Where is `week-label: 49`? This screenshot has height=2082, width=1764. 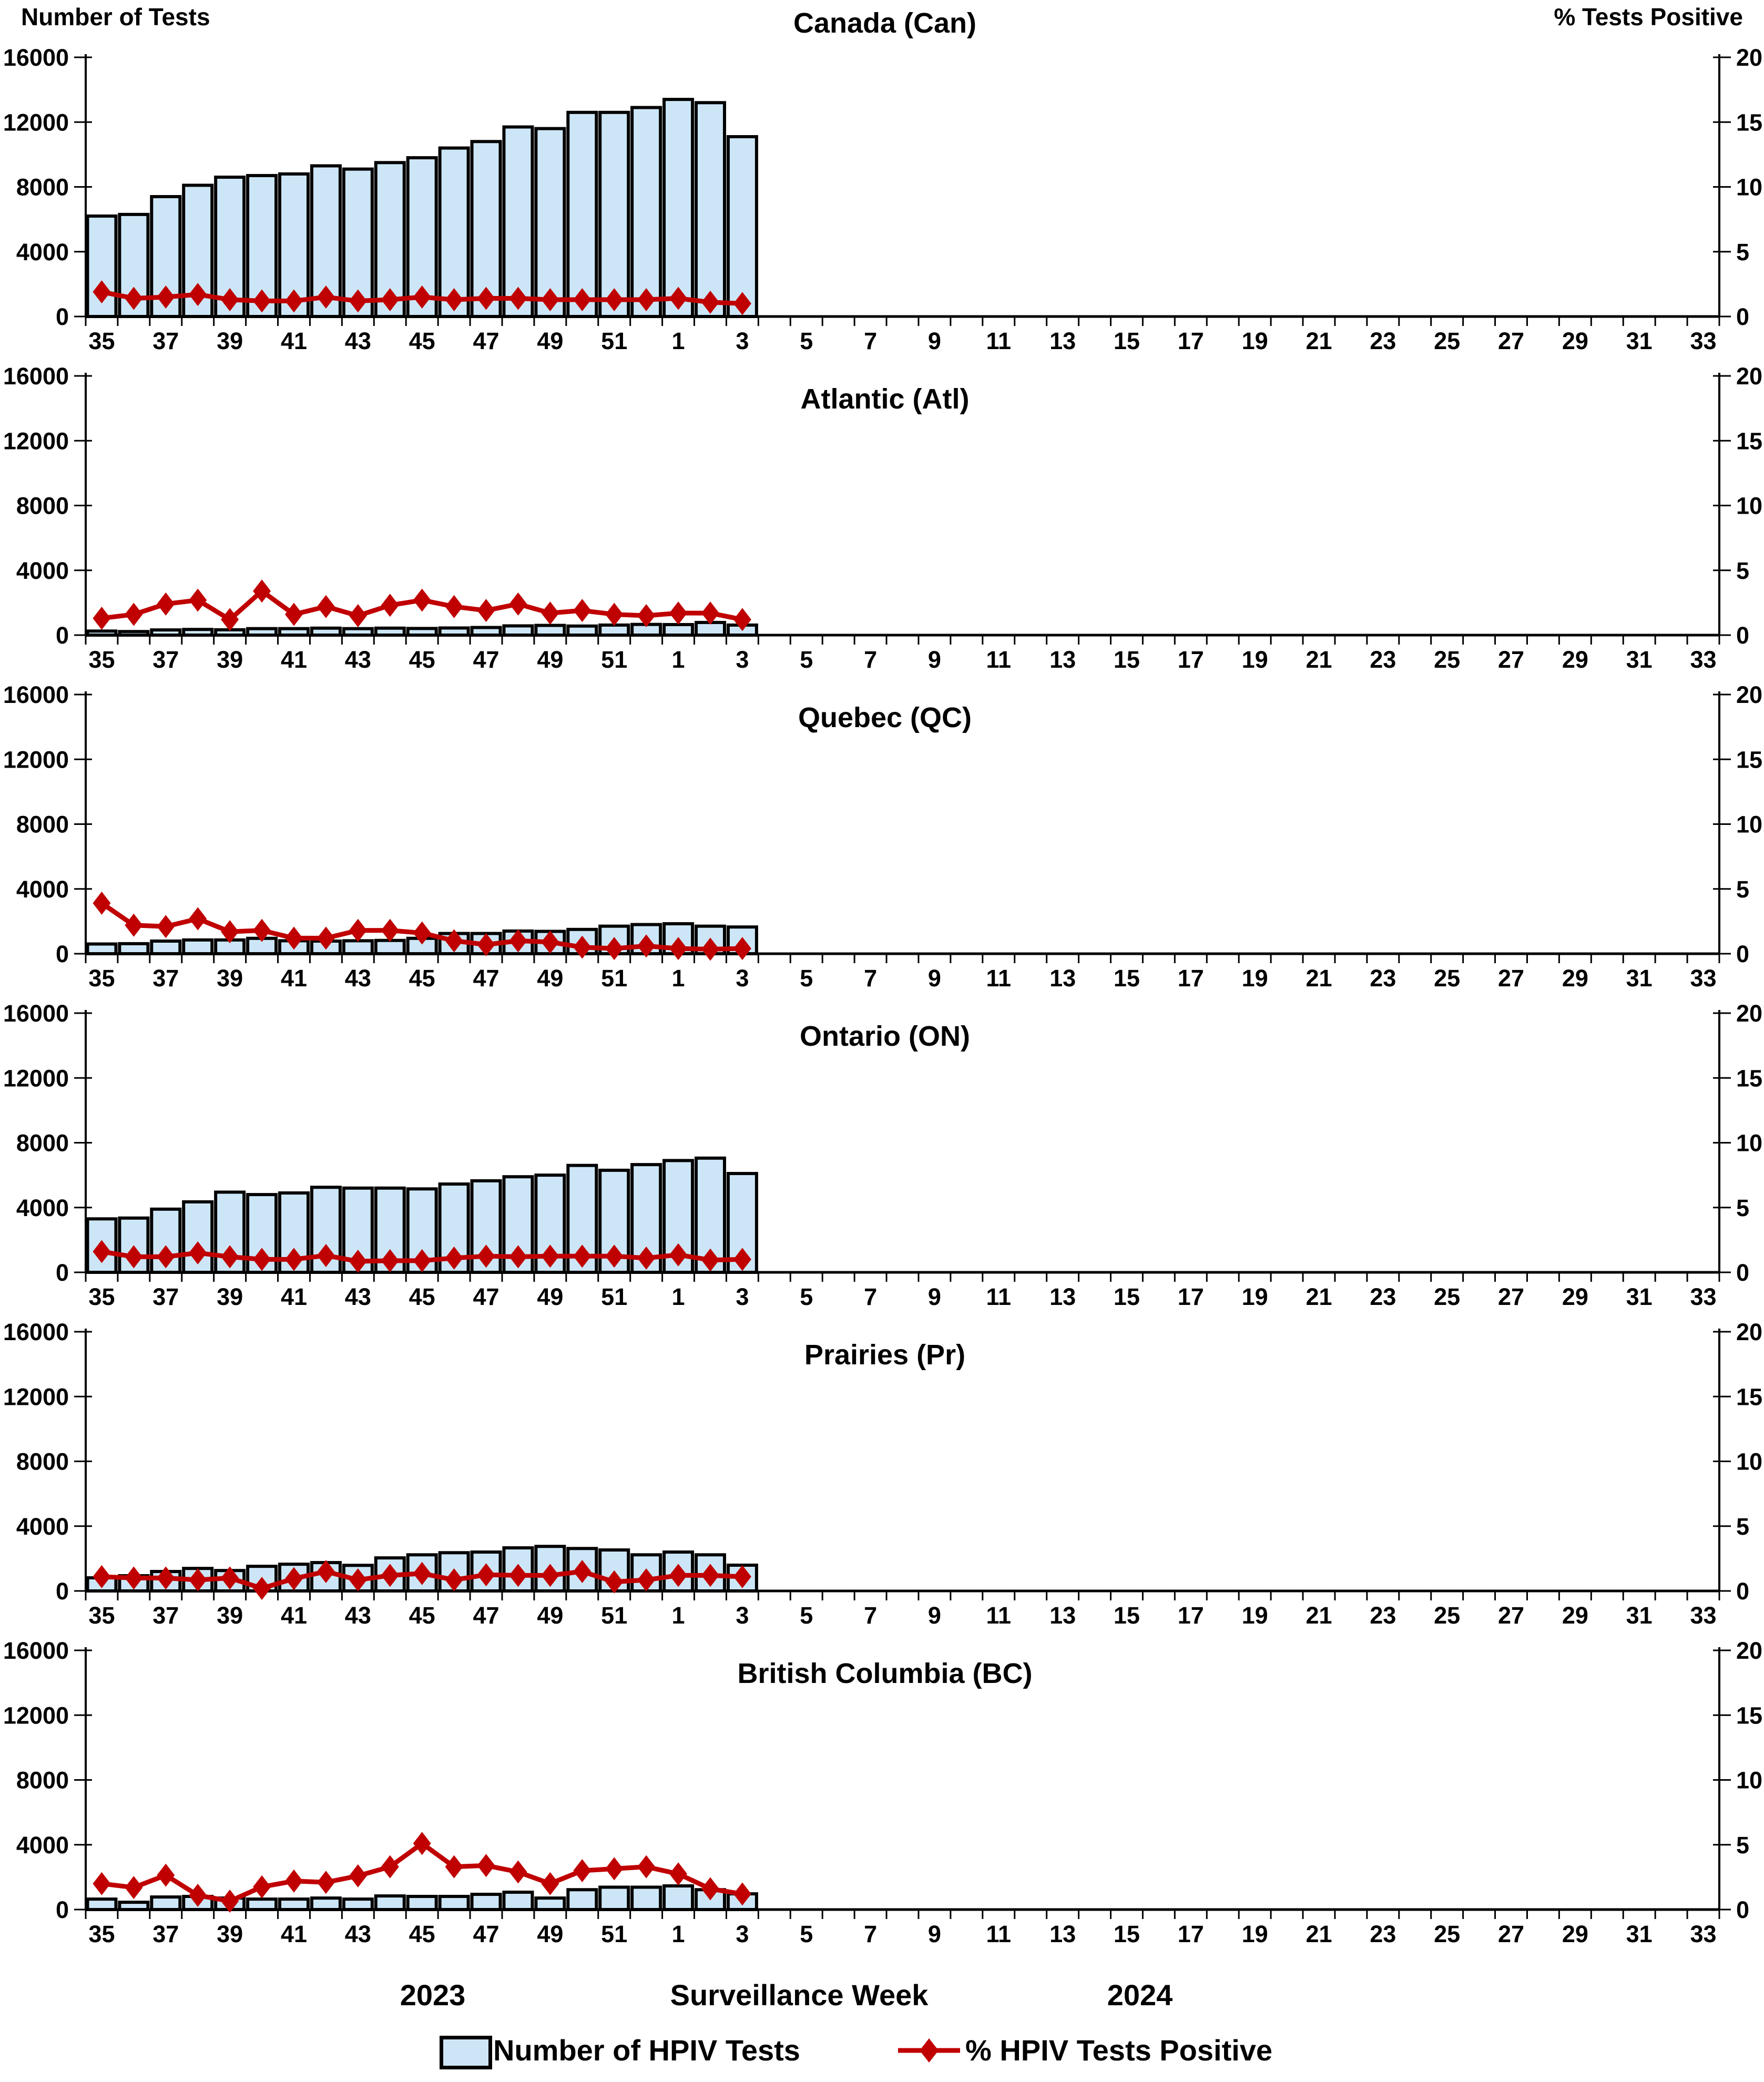
week-label: 49 is located at coordinates (550, 1615).